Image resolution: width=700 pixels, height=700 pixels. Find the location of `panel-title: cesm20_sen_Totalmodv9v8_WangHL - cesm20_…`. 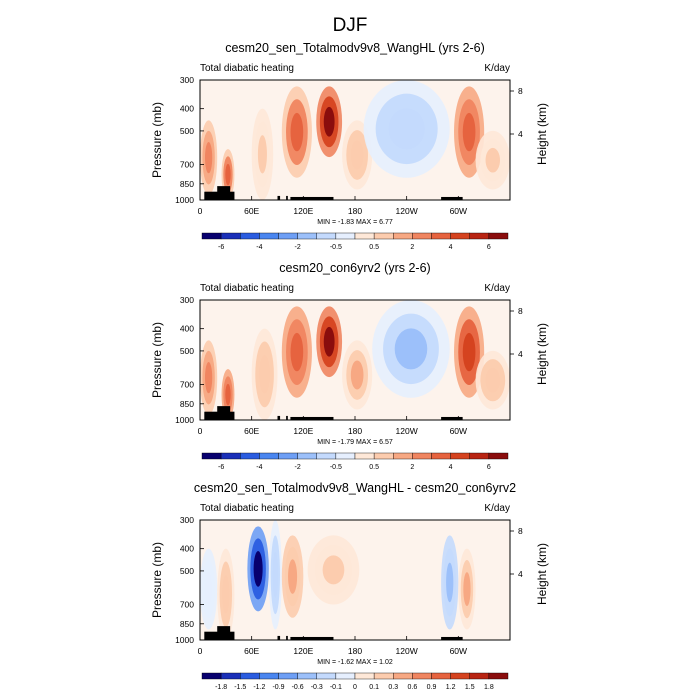

panel-title: cesm20_sen_Totalmodv9v8_WangHL - cesm20_… is located at coordinates (355, 488).